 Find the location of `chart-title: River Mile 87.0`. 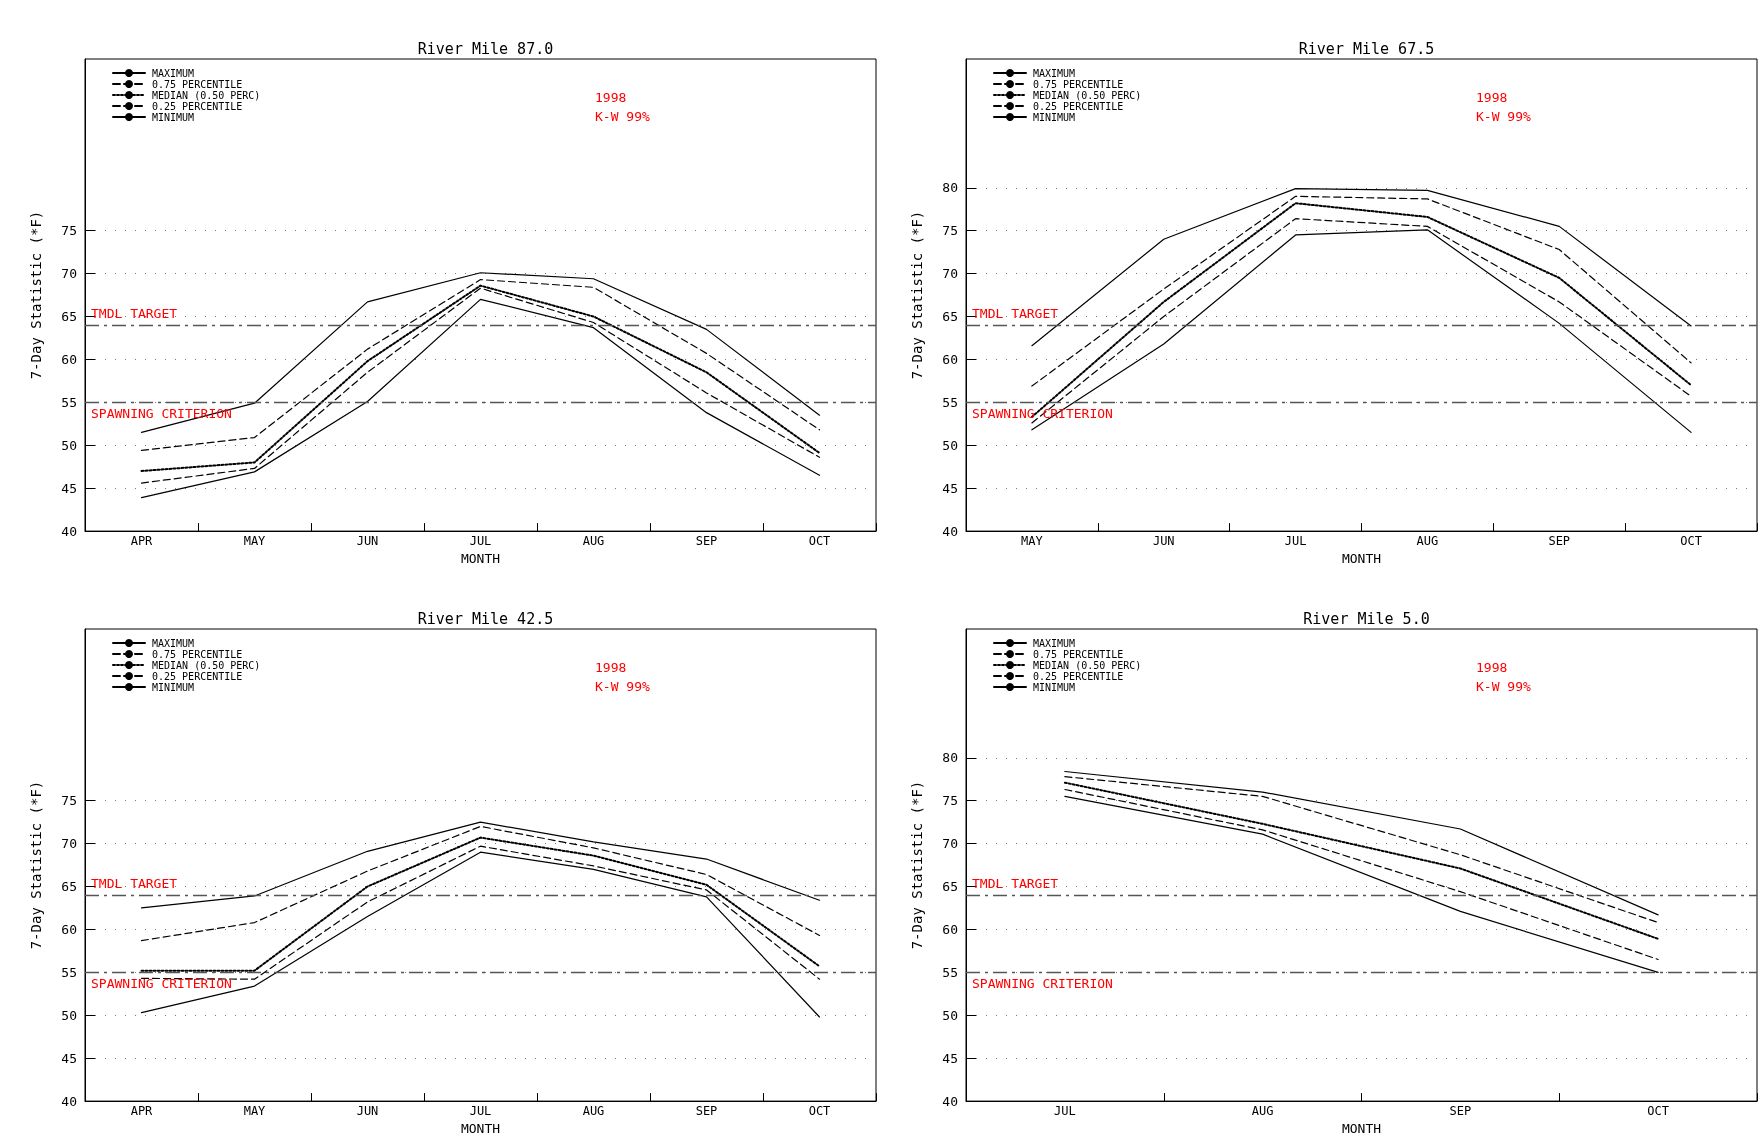

chart-title: River Mile 87.0 is located at coordinates (485, 48).